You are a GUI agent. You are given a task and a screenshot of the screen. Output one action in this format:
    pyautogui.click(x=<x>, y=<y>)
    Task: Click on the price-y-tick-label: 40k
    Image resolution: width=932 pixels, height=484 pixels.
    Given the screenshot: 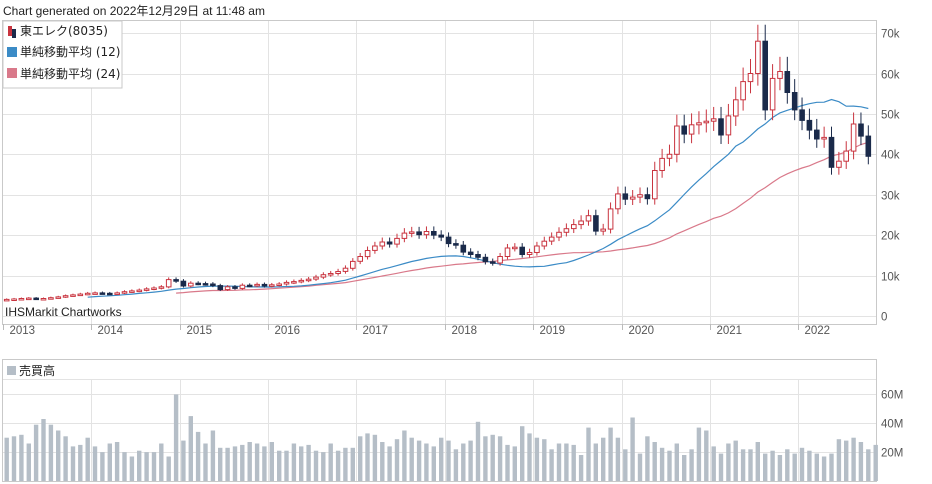 What is the action you would take?
    pyautogui.click(x=890, y=156)
    